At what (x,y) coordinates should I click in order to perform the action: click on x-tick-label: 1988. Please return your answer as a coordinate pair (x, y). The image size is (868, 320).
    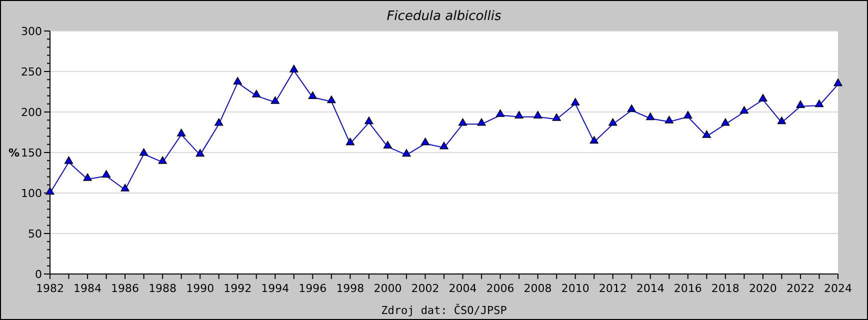
    Looking at the image, I should click on (162, 288).